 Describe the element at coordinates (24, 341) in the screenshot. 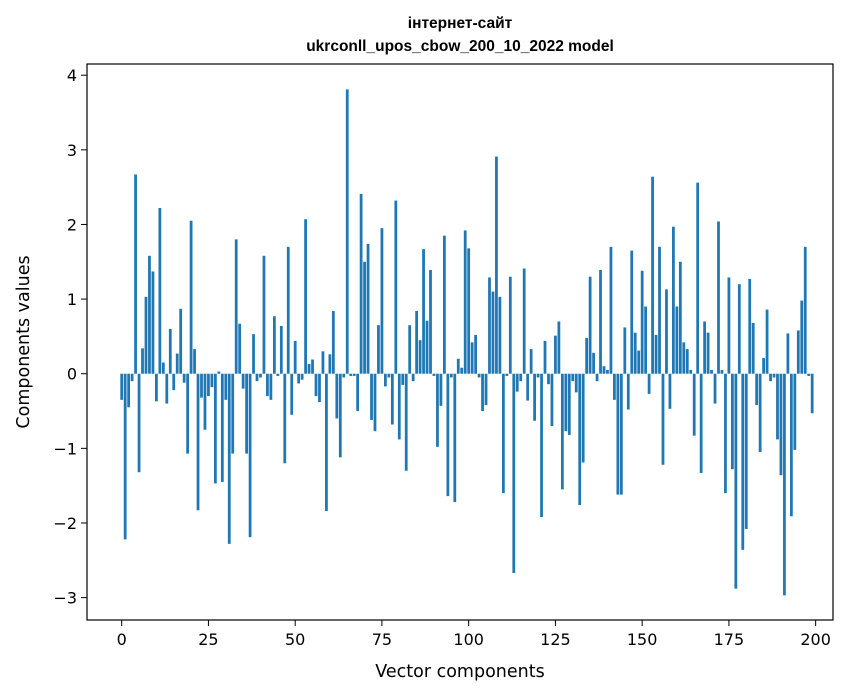

I see `y-axis-label: Components values` at that location.